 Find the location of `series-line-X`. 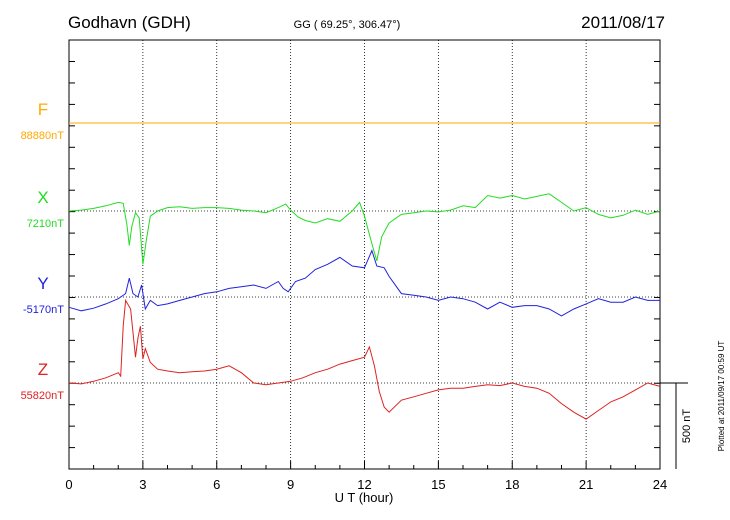

series-line-X is located at coordinates (364, 229).